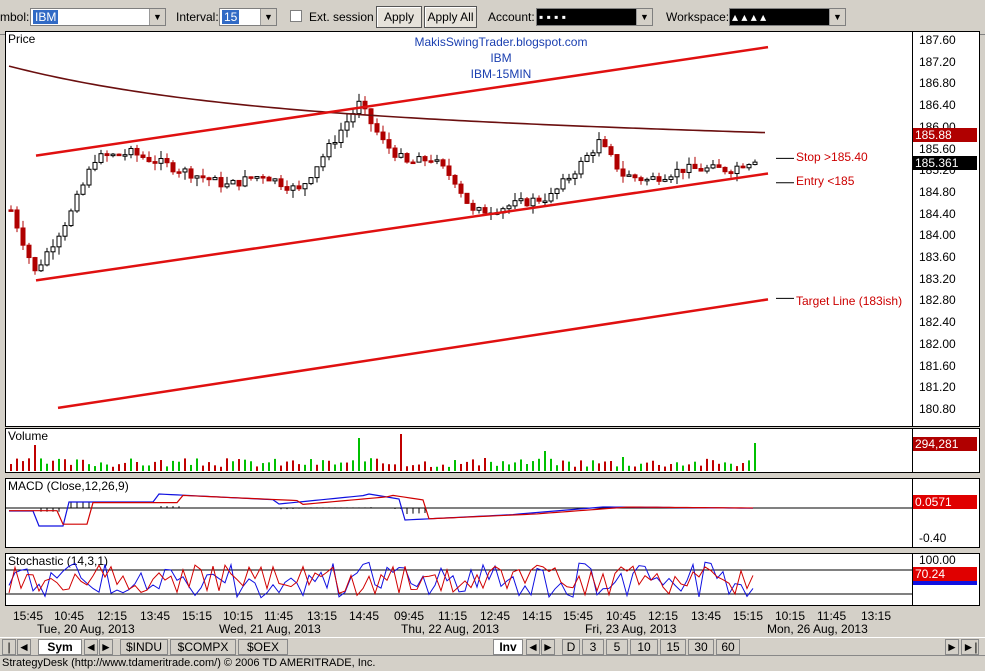 The width and height of the screenshot is (985, 671). What do you see at coordinates (203, 647) in the screenshot?
I see `tab-compx: $COMPX` at bounding box center [203, 647].